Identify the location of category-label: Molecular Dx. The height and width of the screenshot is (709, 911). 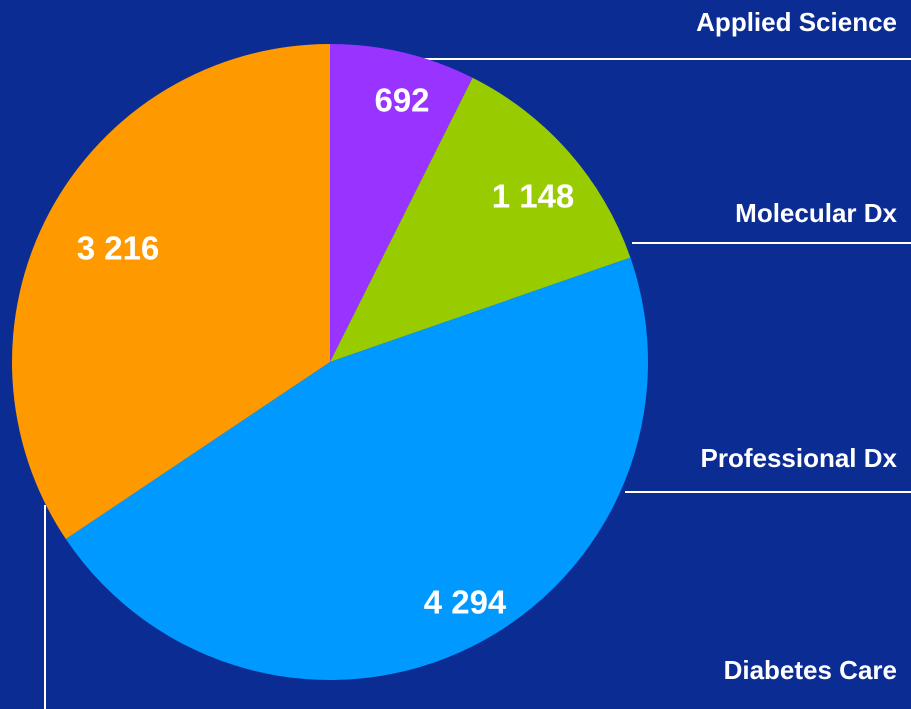
(816, 213).